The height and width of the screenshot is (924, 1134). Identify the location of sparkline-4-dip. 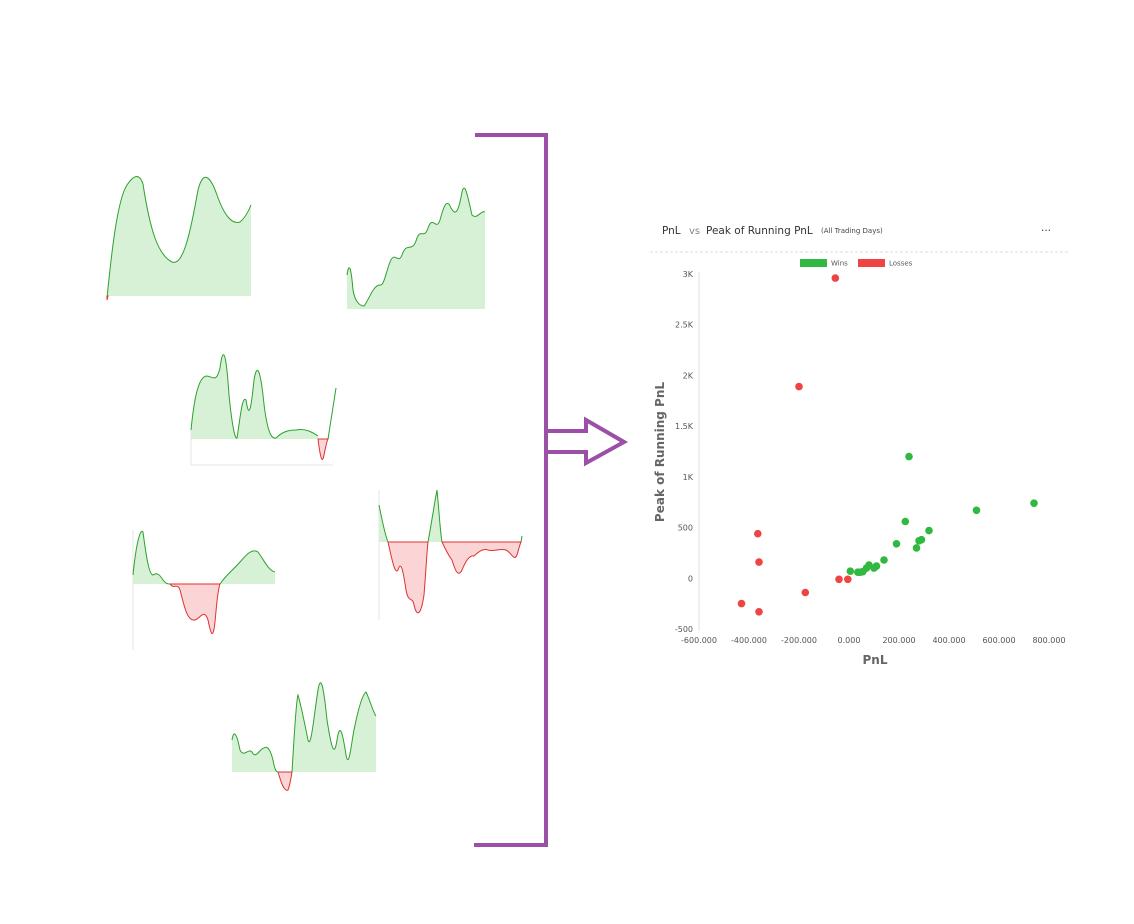
(195, 608).